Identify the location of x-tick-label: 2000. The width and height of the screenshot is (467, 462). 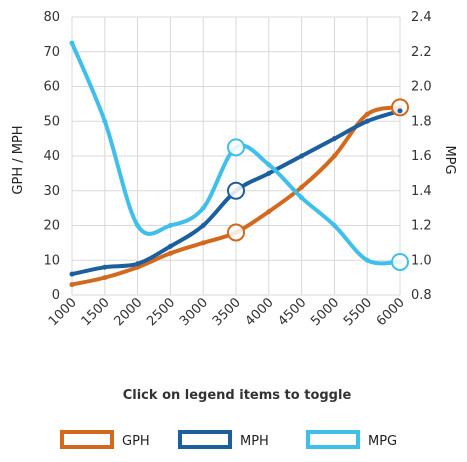
(128, 312).